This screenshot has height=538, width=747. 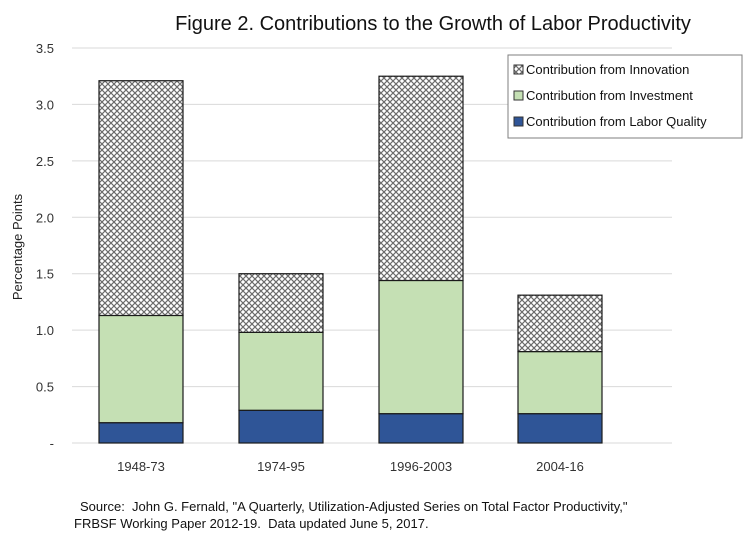 What do you see at coordinates (350, 466) in the screenshot?
I see `x-tick-labels: 1948-73 1974-95 1996-2003 2004-16` at bounding box center [350, 466].